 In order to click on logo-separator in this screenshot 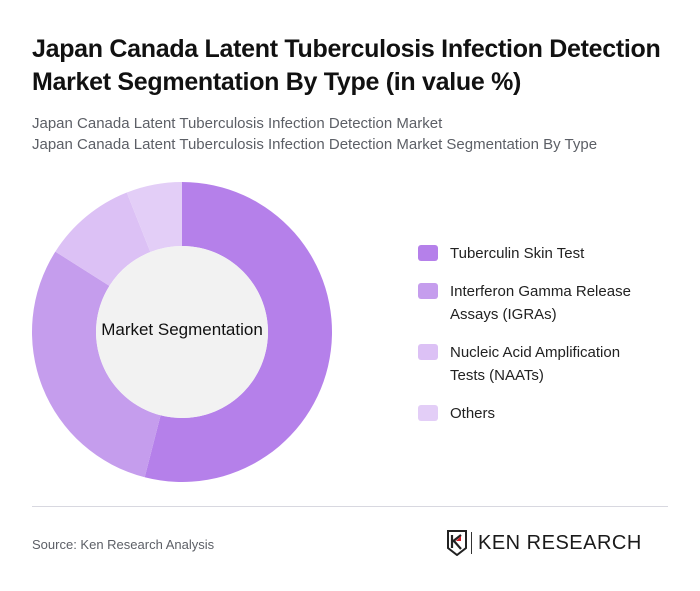, I will do `click(471, 543)`.